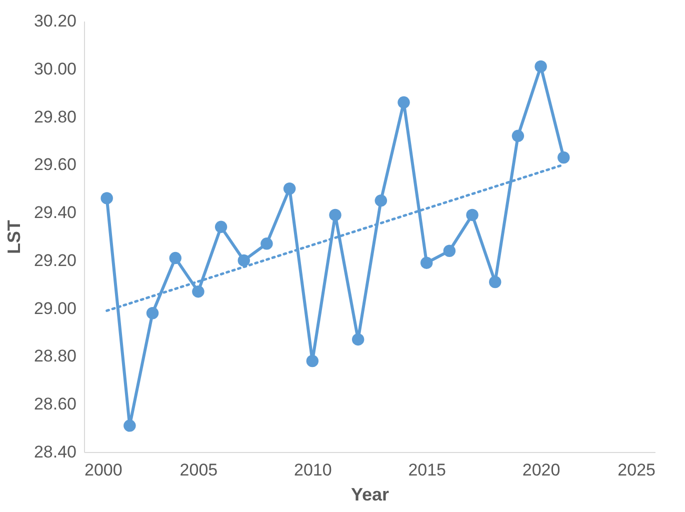  What do you see at coordinates (370, 494) in the screenshot?
I see `x-axis-title: Year` at bounding box center [370, 494].